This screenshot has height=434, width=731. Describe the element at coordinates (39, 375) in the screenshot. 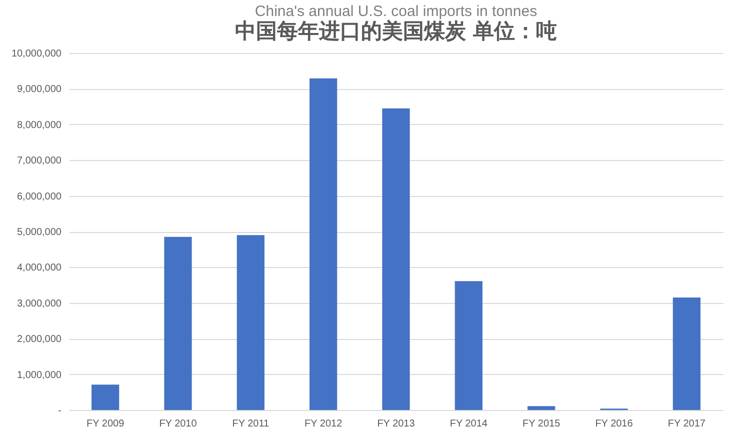

I see `y-tick-label: 1,000,000` at that location.